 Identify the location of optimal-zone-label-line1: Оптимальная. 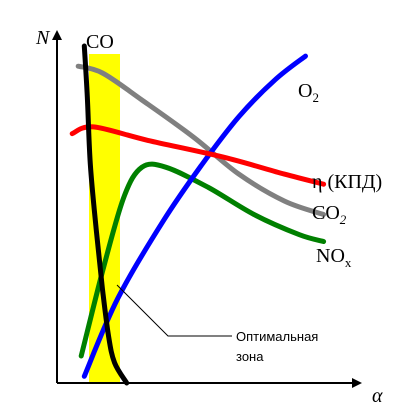
(277, 336).